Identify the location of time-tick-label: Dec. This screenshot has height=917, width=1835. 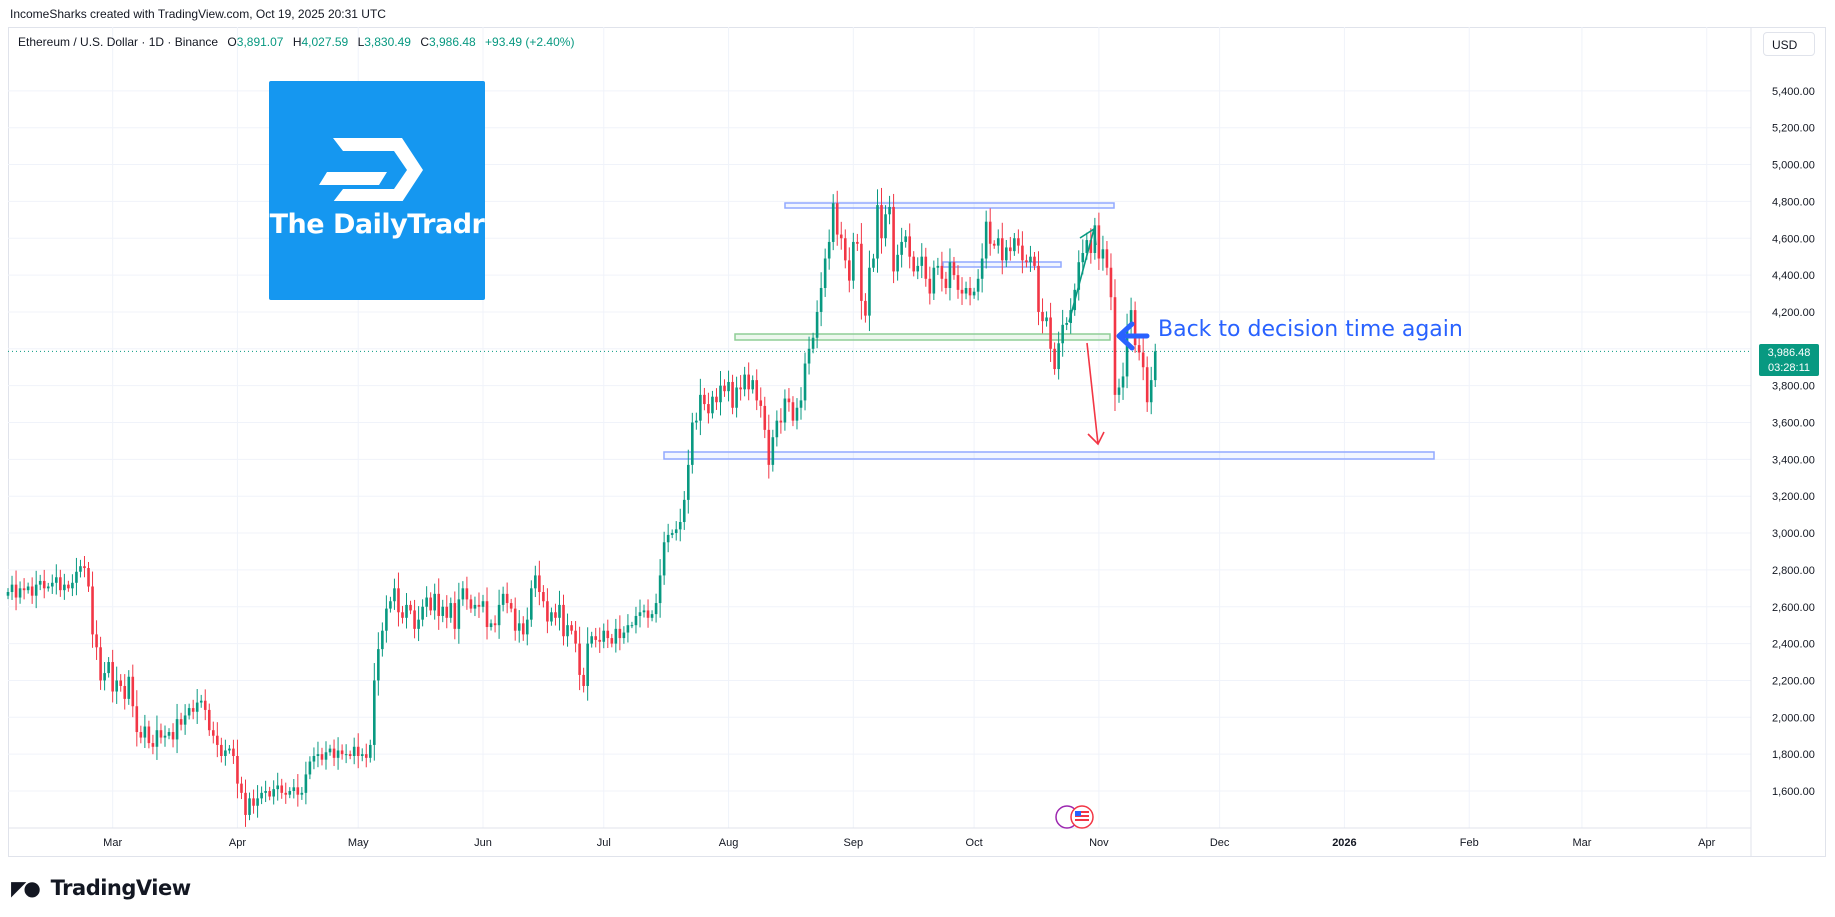
(1220, 843).